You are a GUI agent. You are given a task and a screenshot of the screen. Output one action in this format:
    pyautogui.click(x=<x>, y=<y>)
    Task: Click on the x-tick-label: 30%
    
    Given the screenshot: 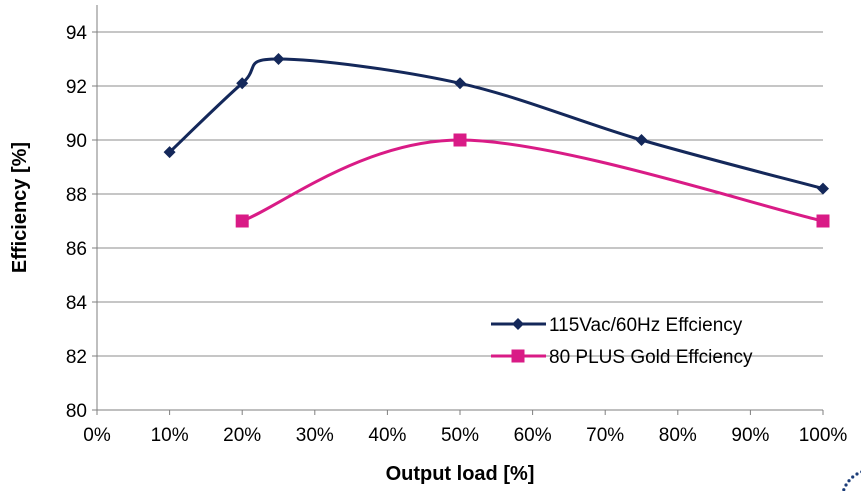 What is the action you would take?
    pyautogui.click(x=315, y=435)
    